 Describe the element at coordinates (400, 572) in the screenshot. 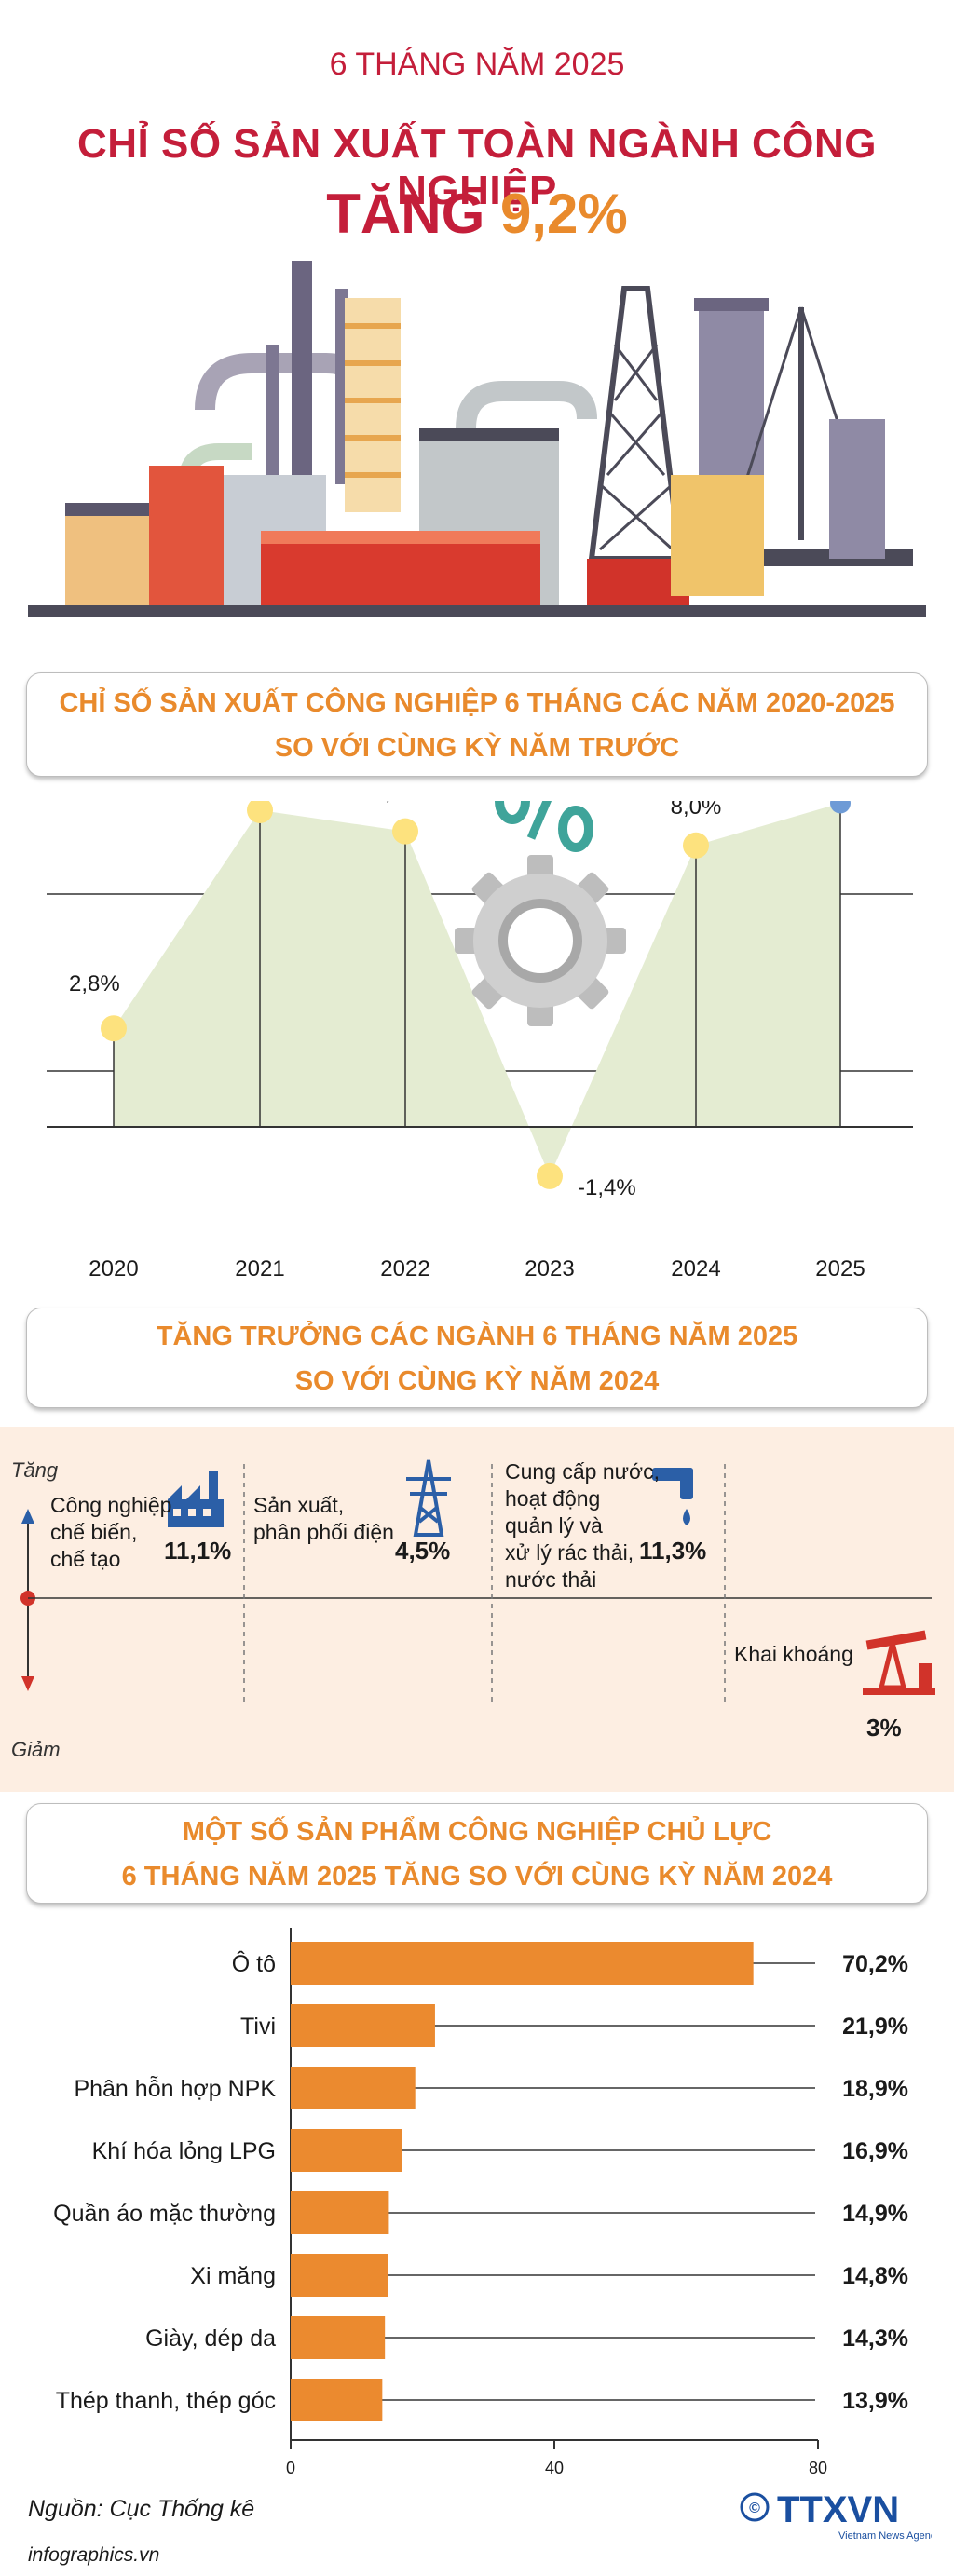

I see `main-building` at that location.